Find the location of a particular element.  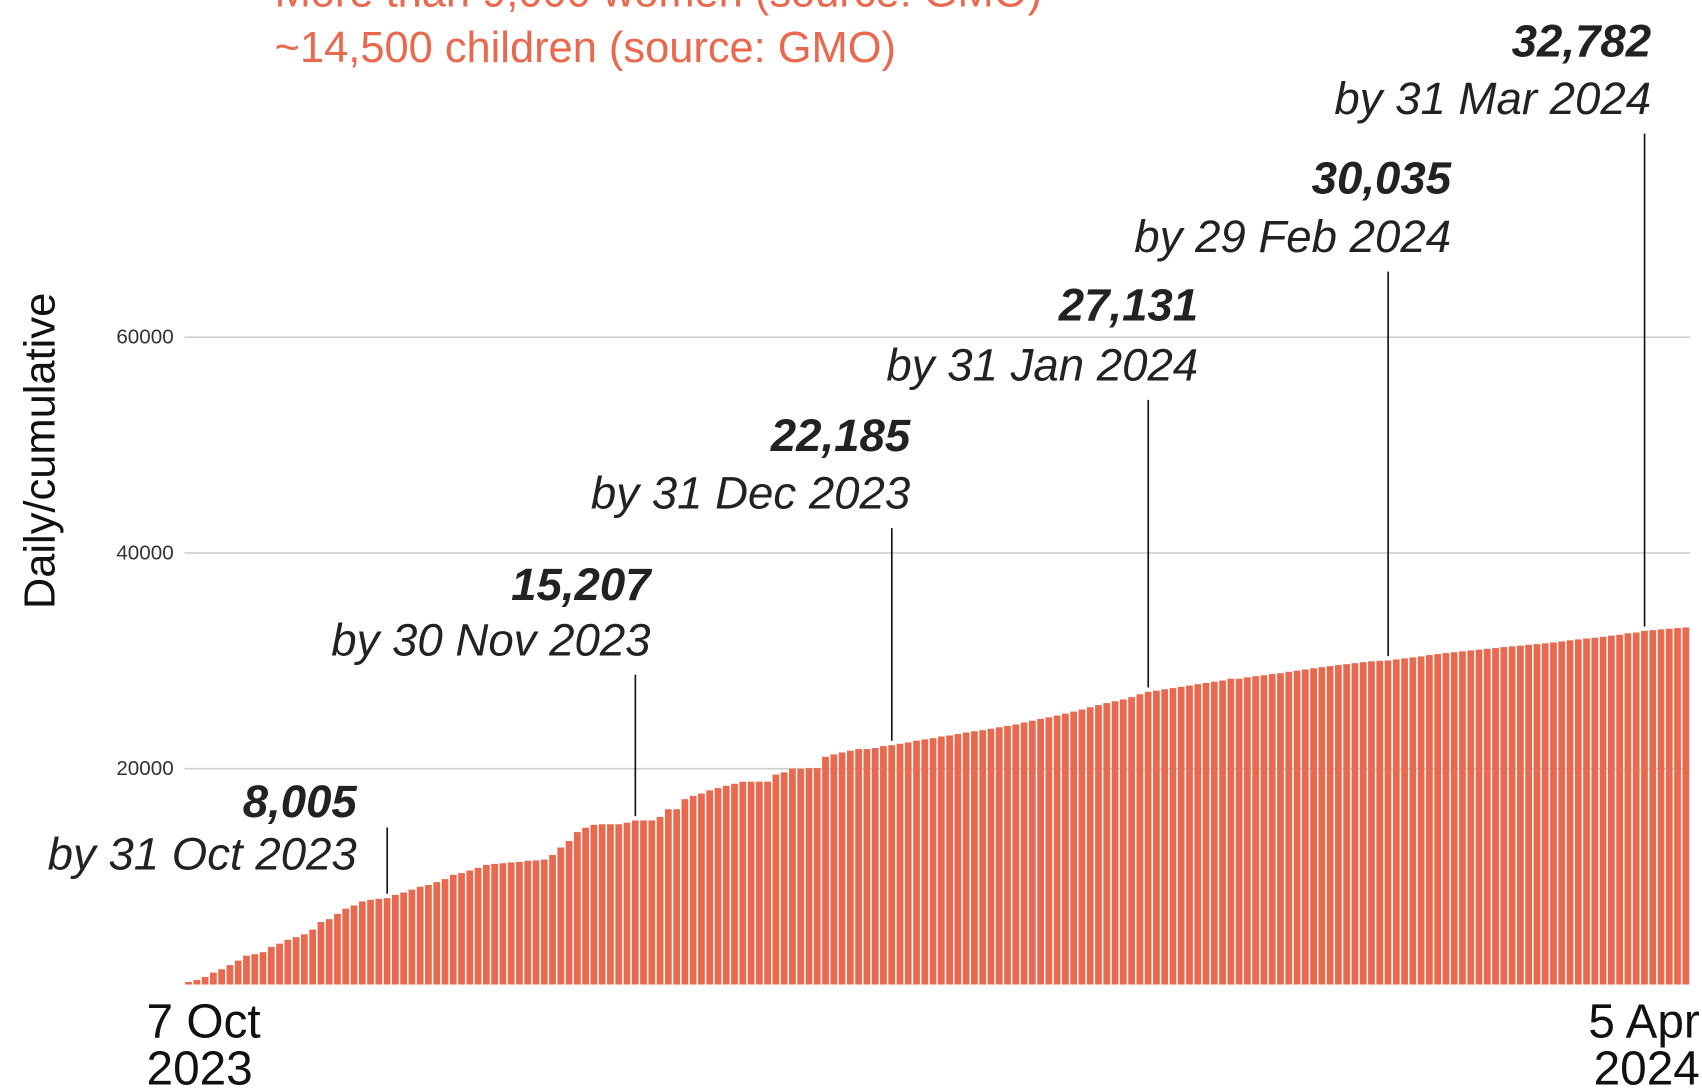

annotation-label: by 29 Feb 2024 is located at coordinates (1292, 236).